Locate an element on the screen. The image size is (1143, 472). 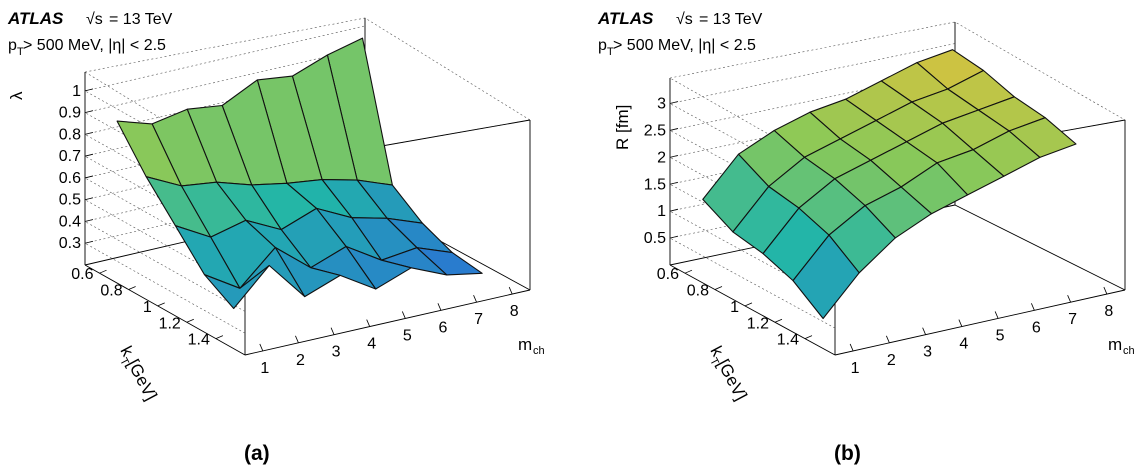
z-tick-label: 0.3 is located at coordinates (70, 243).